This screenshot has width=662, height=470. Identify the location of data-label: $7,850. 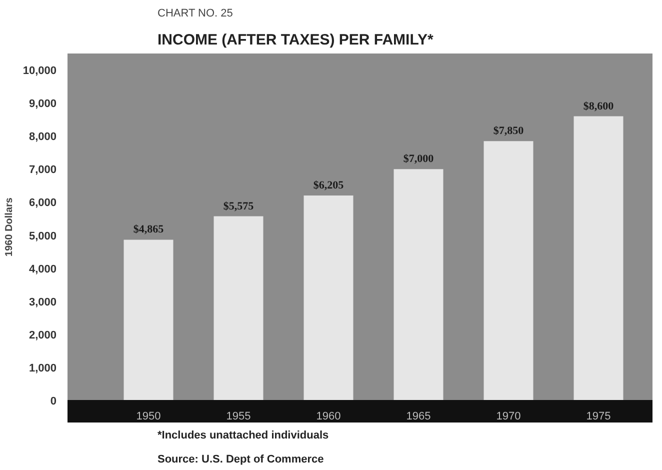
(508, 131).